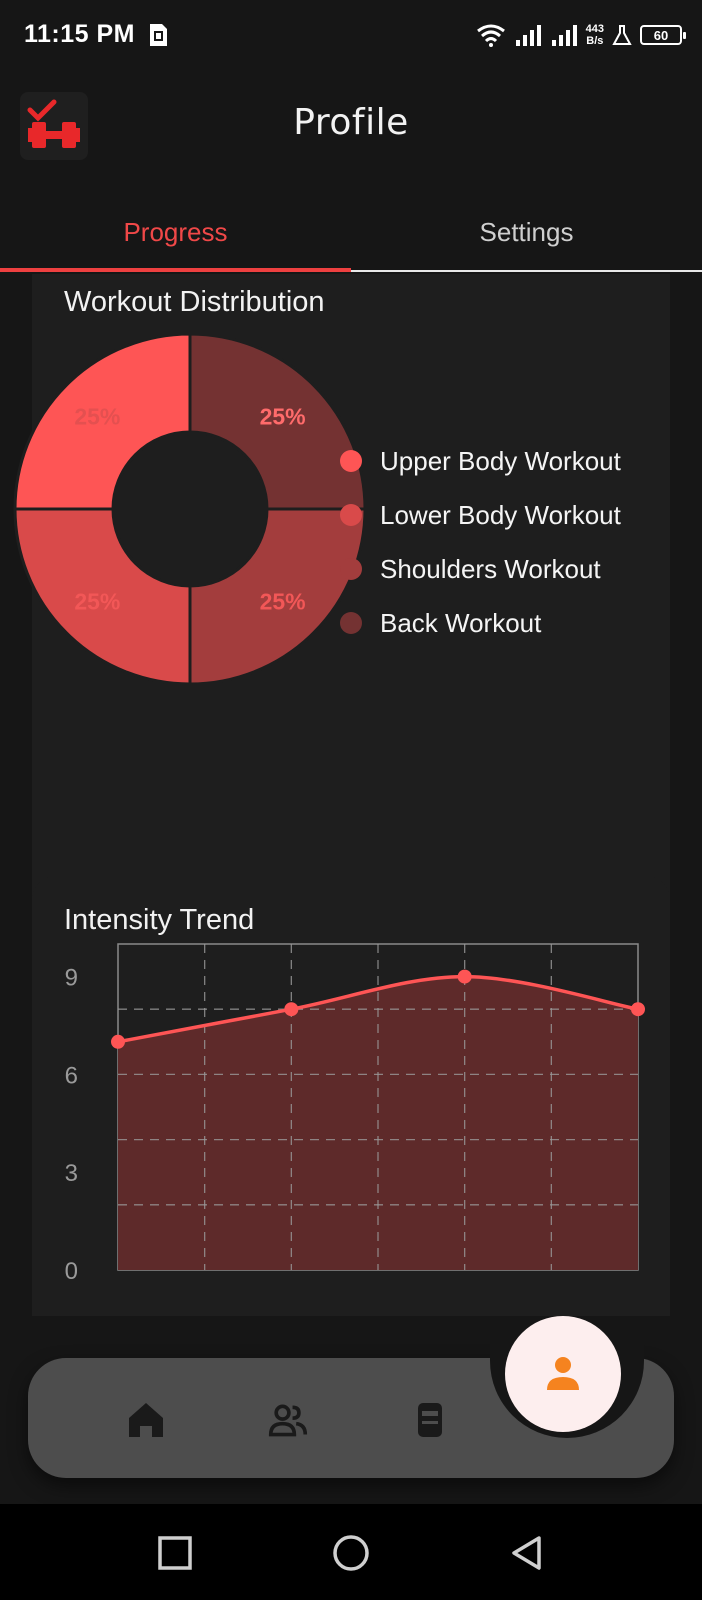  What do you see at coordinates (80, 34) in the screenshot?
I see `status-time: 11:15 PM` at bounding box center [80, 34].